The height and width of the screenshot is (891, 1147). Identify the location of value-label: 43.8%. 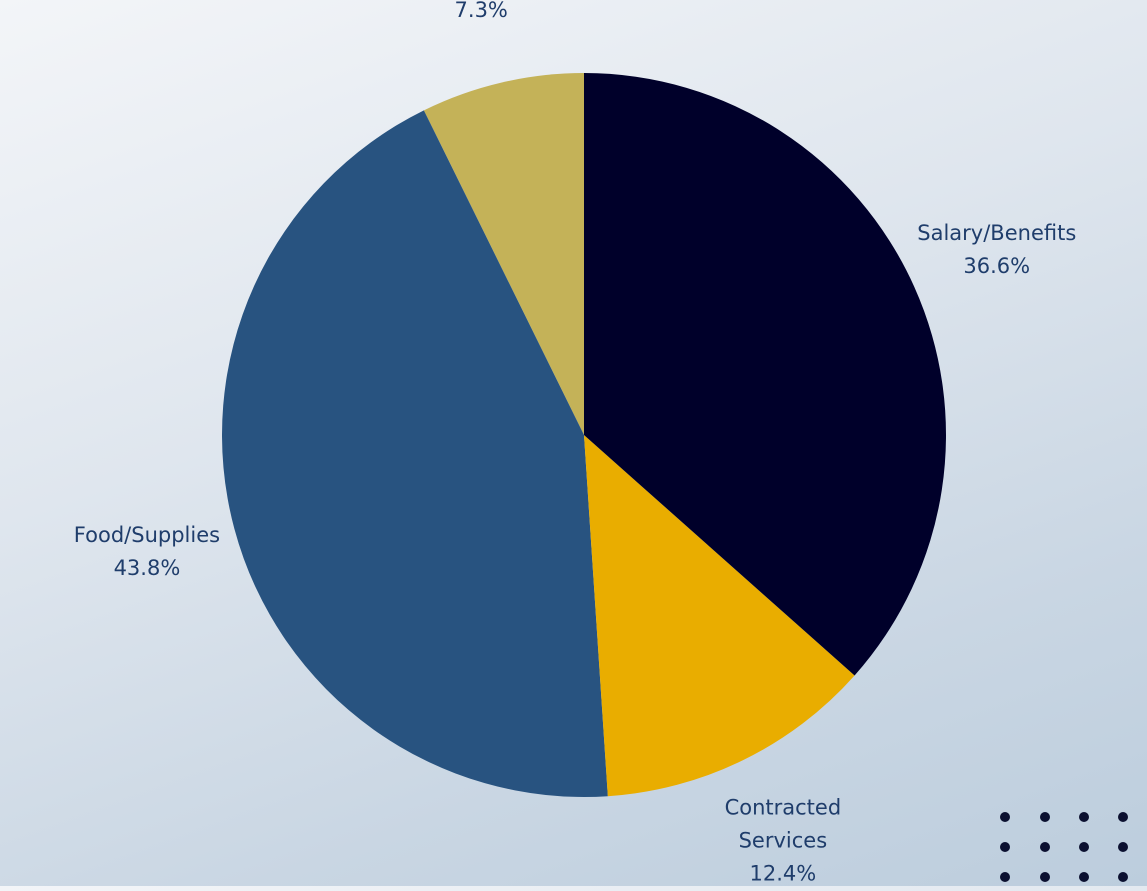
(147, 568).